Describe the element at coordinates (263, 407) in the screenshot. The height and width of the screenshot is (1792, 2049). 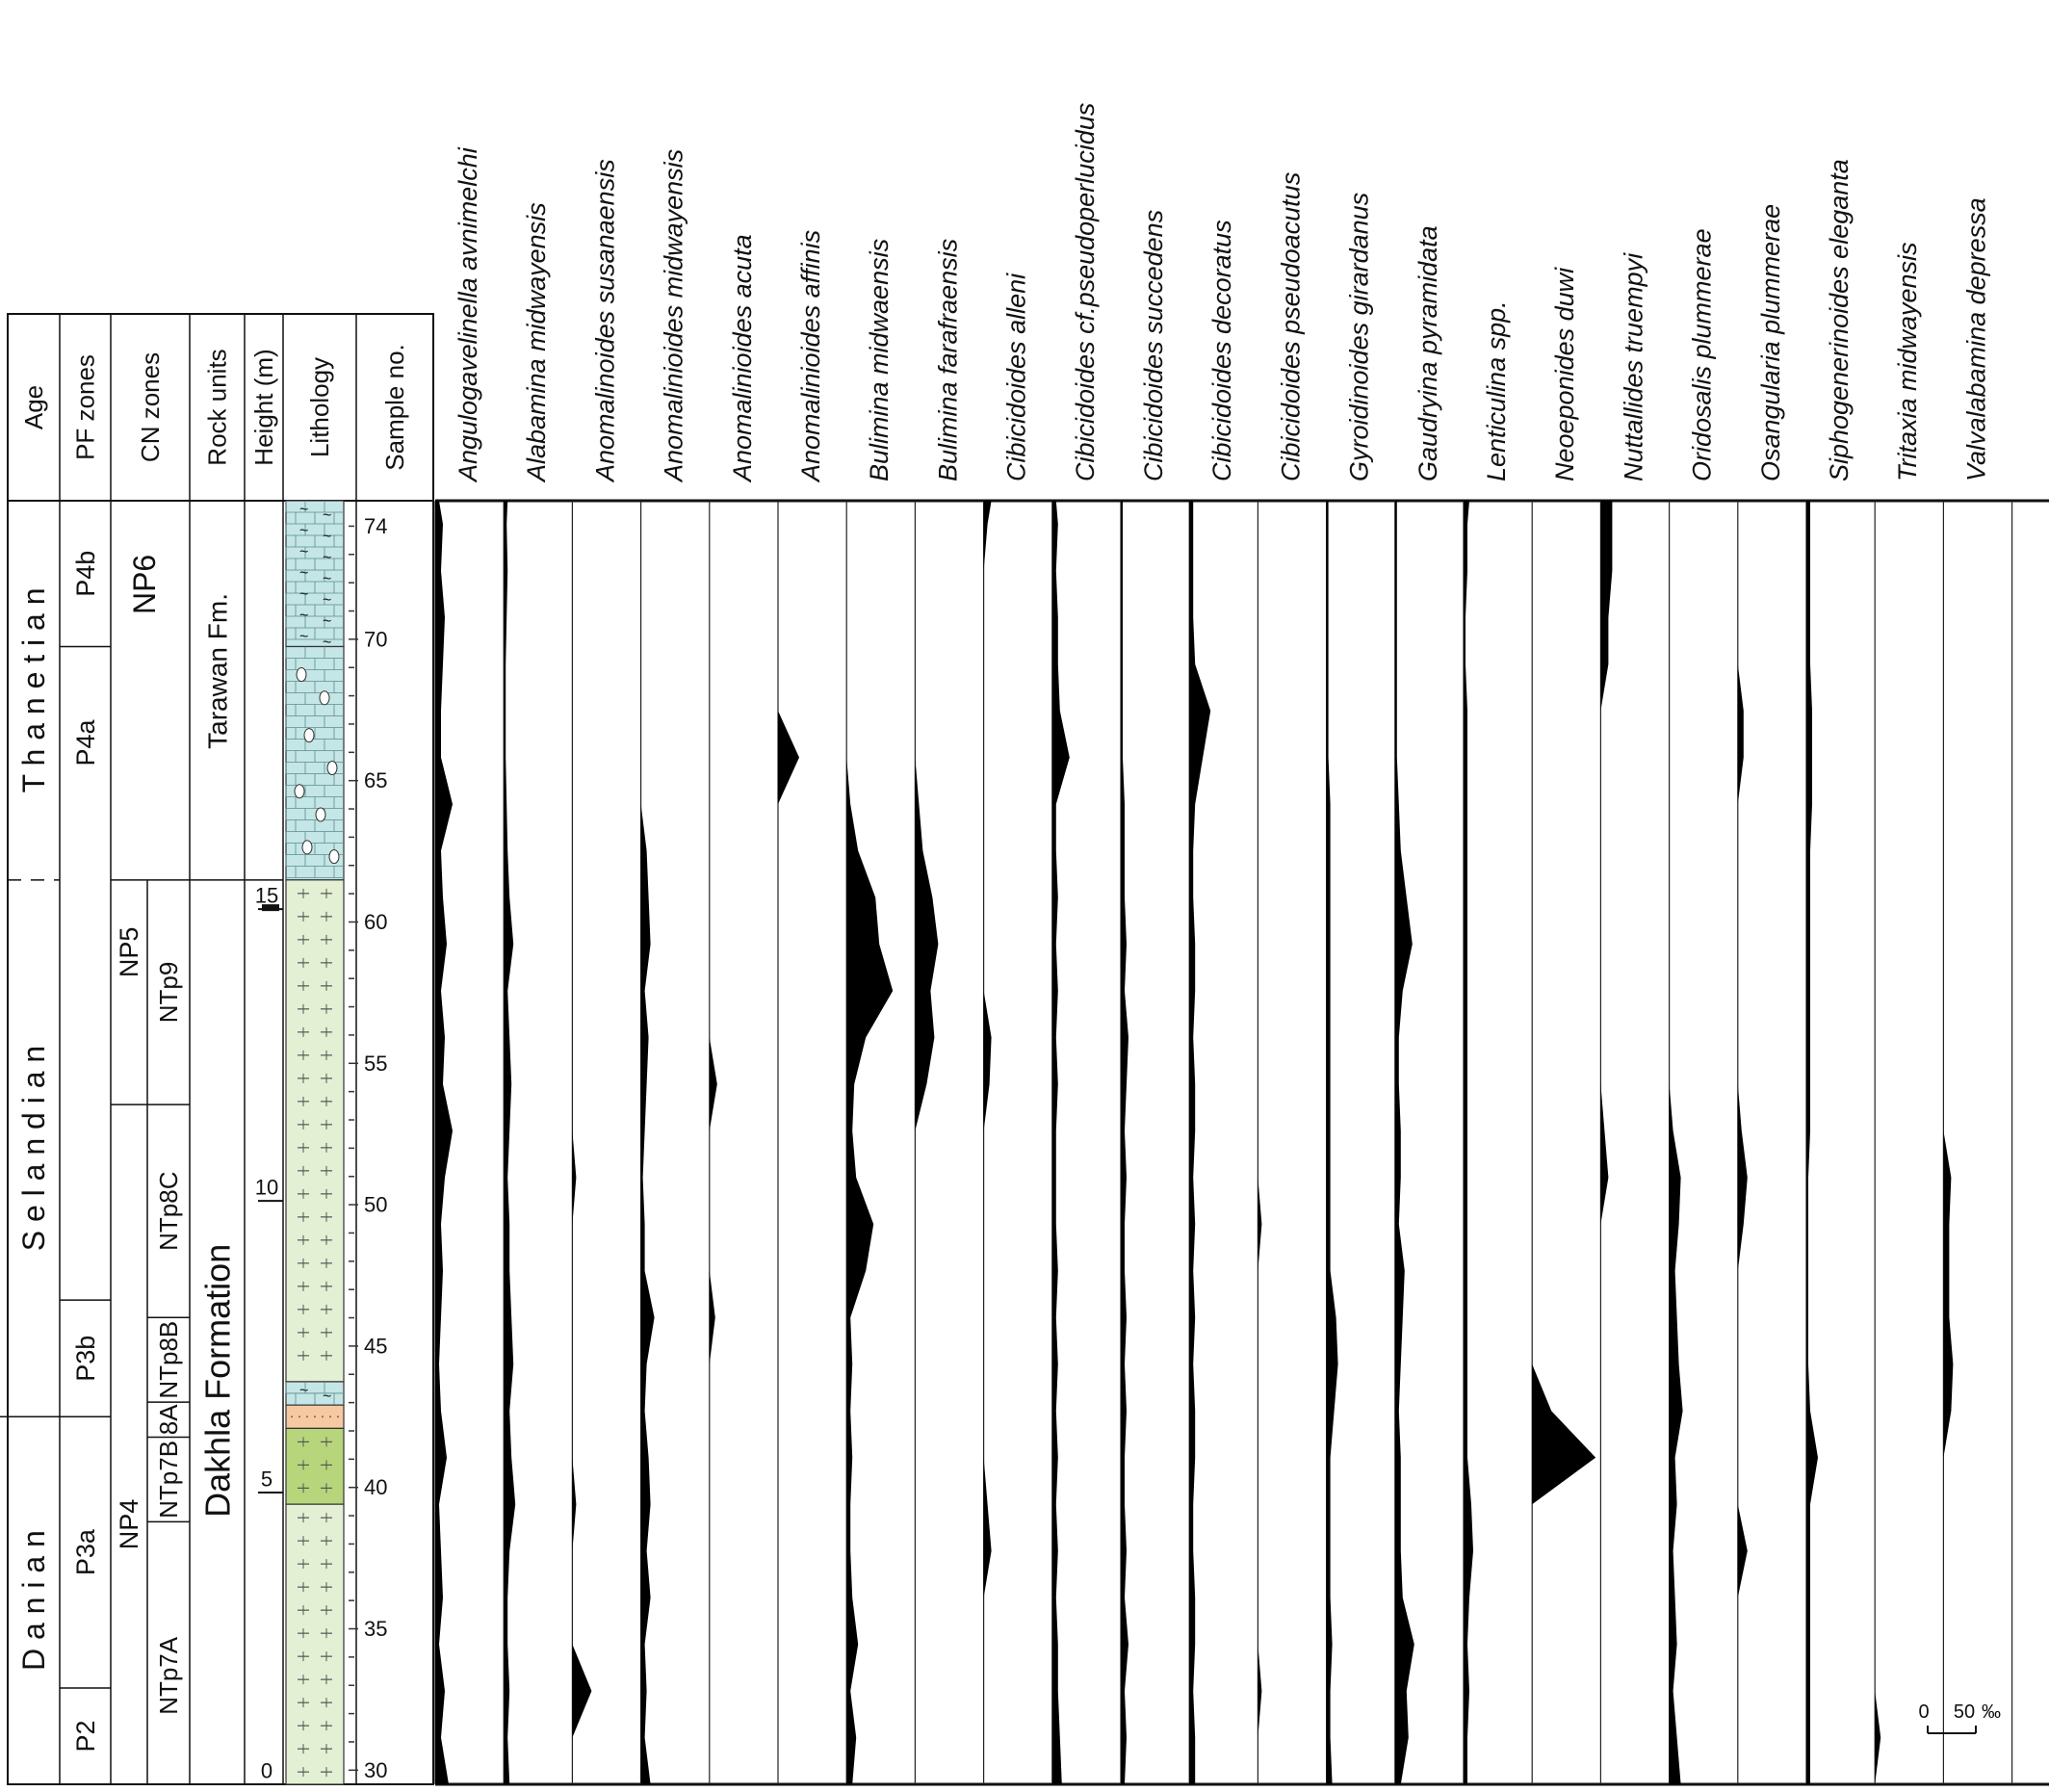
I see `height-column-header: Height (m)` at that location.